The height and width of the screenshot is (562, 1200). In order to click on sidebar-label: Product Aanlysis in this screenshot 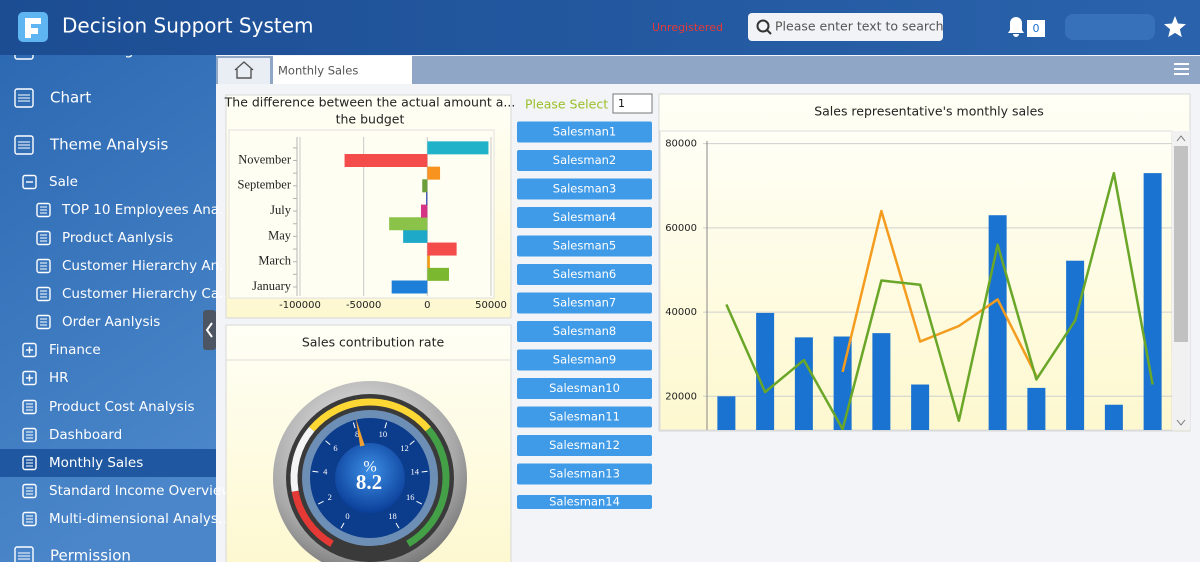, I will do `click(117, 238)`.